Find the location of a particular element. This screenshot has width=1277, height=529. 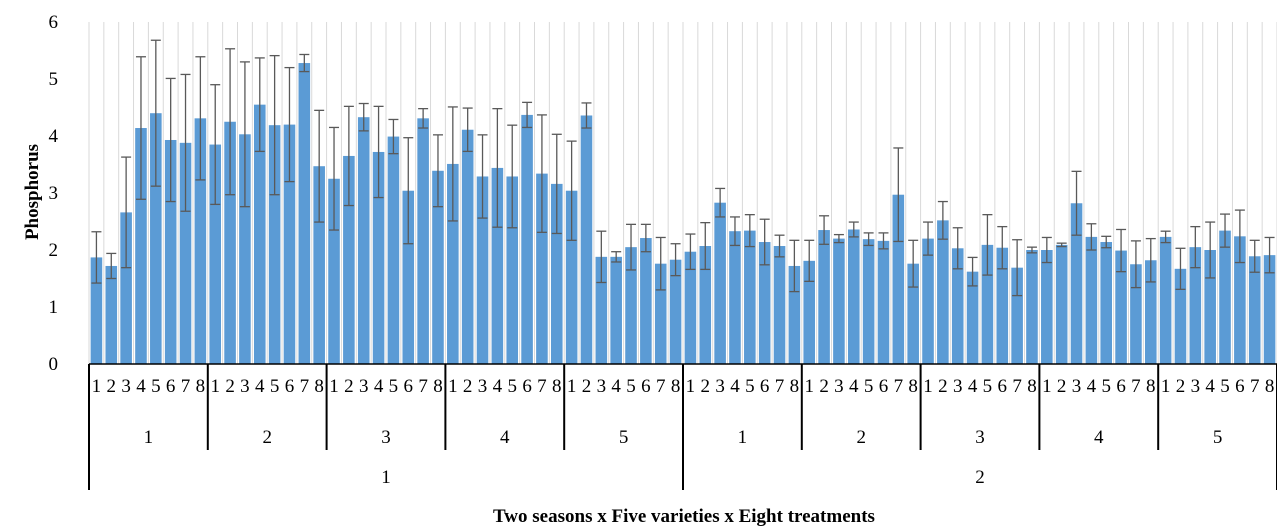

y-axis-title: Phosphorus is located at coordinates (32, 192).